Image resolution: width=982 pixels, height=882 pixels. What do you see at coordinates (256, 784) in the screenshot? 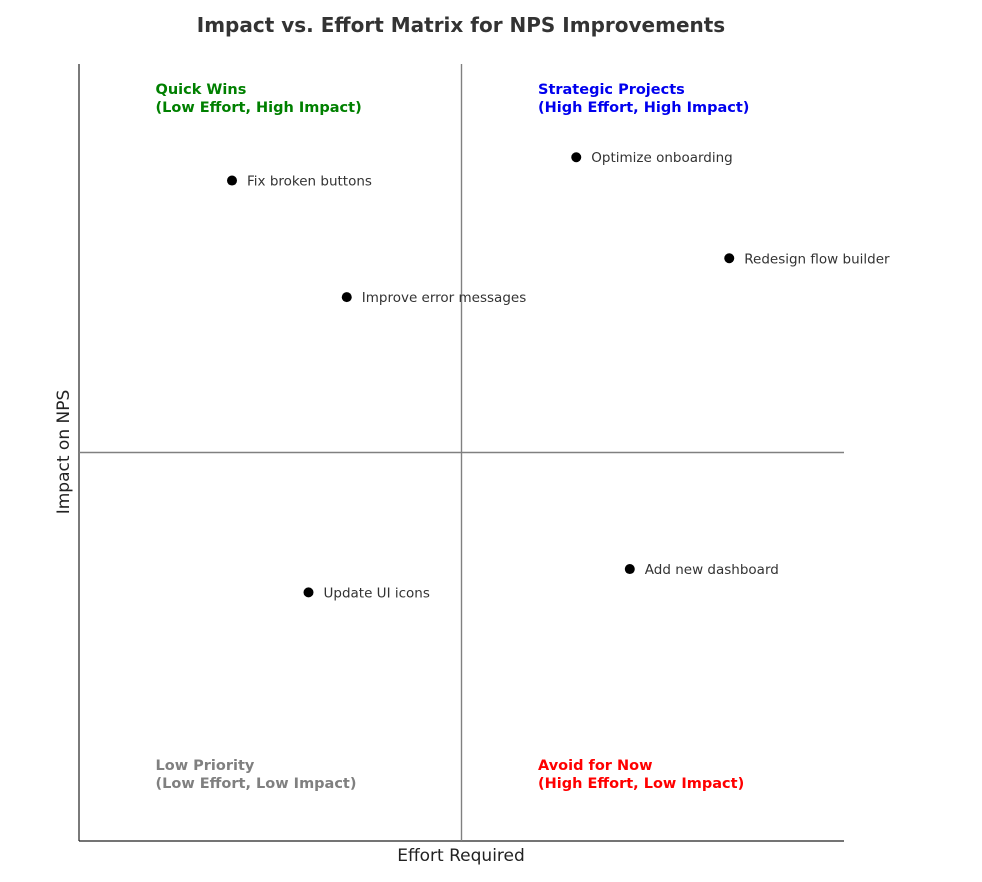
I see `quadrant-subtitle: (Low Effort, Low Impact)` at bounding box center [256, 784].